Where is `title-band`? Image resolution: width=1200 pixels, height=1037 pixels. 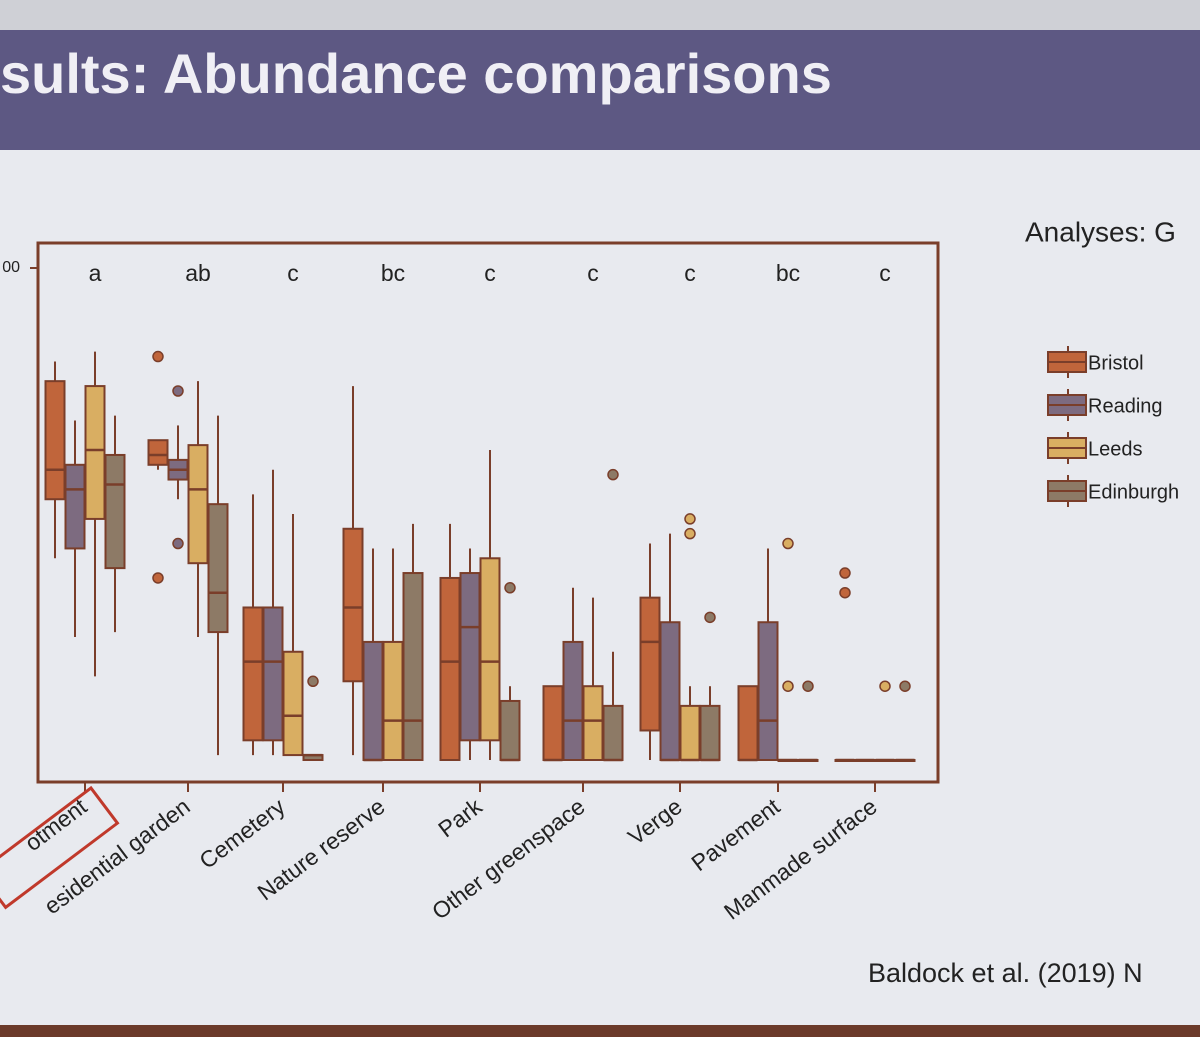 title-band is located at coordinates (600, 90).